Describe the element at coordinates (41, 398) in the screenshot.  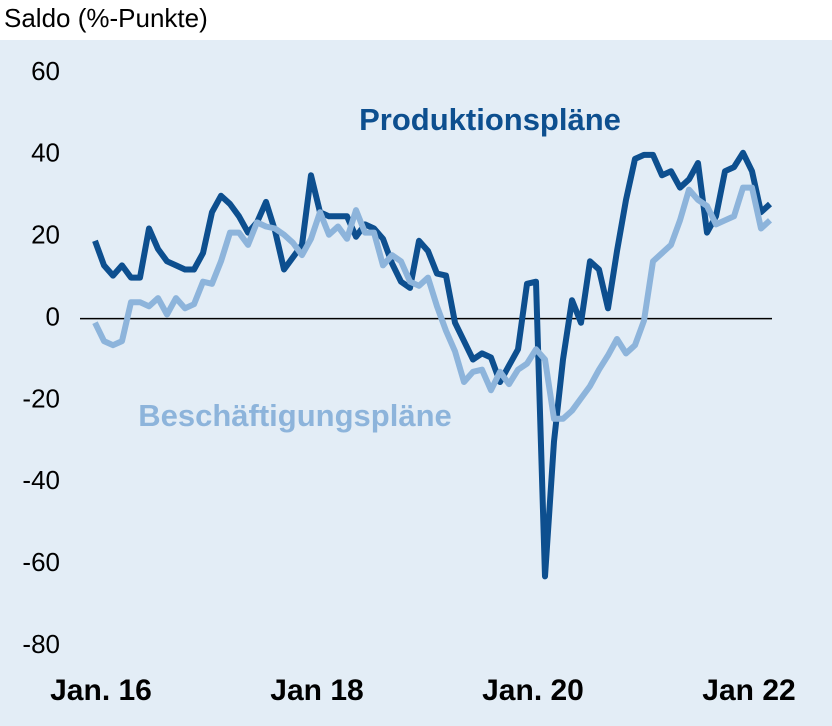
I see `y-tick-label: -20` at that location.